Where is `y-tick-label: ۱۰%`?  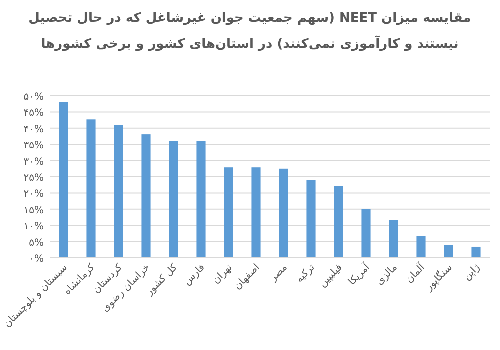
y-tick-label: ۱۰% is located at coordinates (34, 227).